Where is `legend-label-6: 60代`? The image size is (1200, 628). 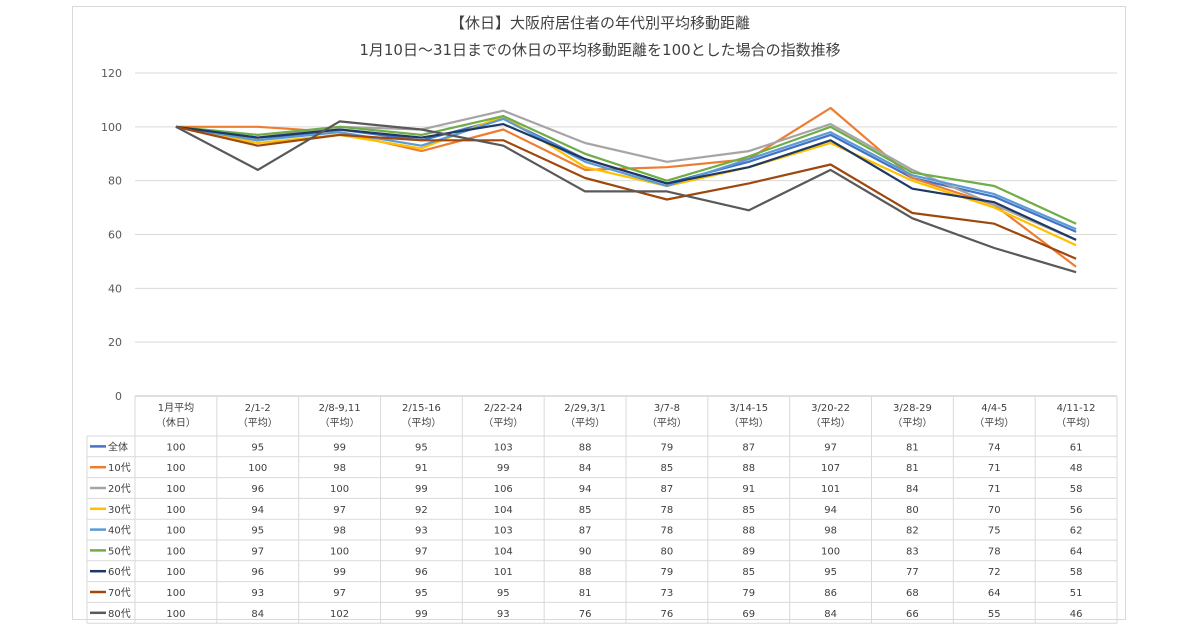
legend-label-6: 60代 is located at coordinates (119, 572).